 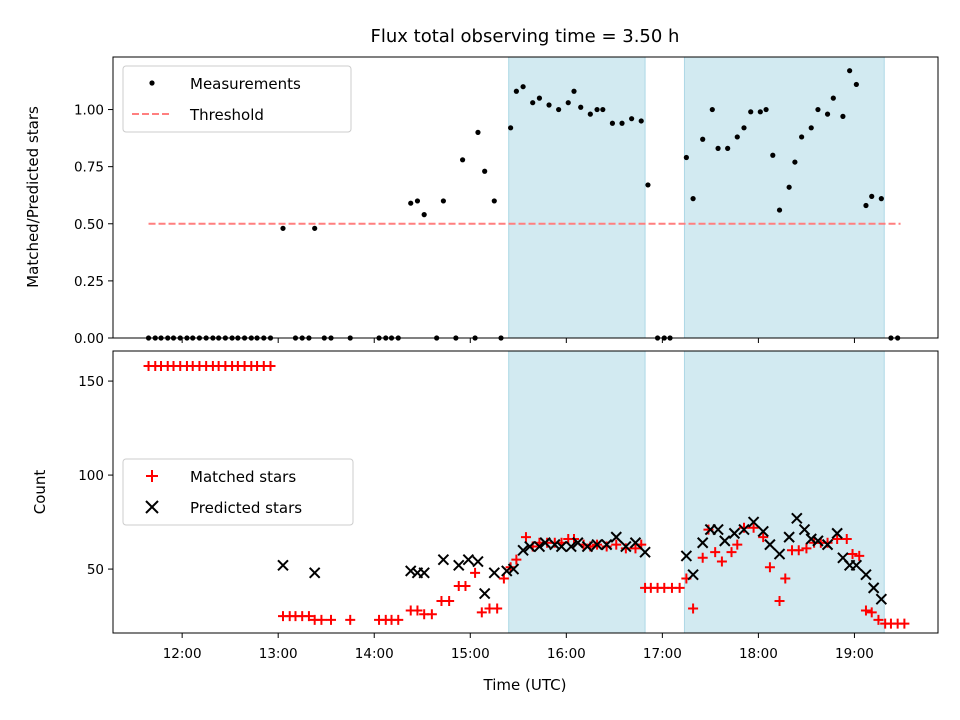 What do you see at coordinates (89, 225) in the screenshot?
I see `top-y-tick-label: 0.50` at bounding box center [89, 225].